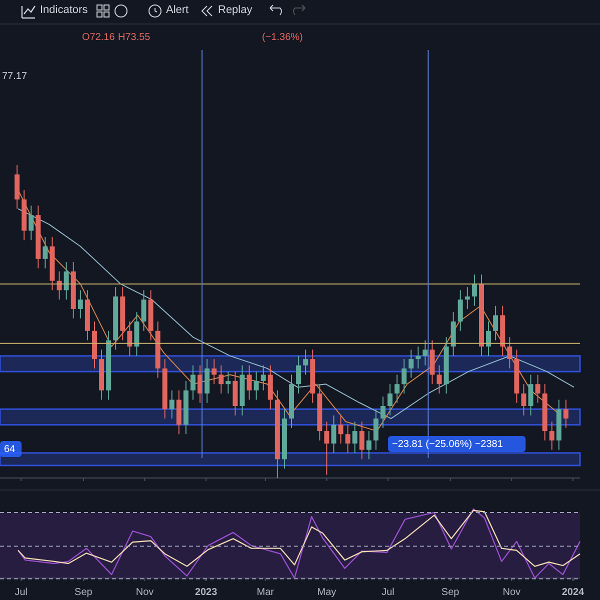  I want to click on text: (−1.36%), so click(282, 37).